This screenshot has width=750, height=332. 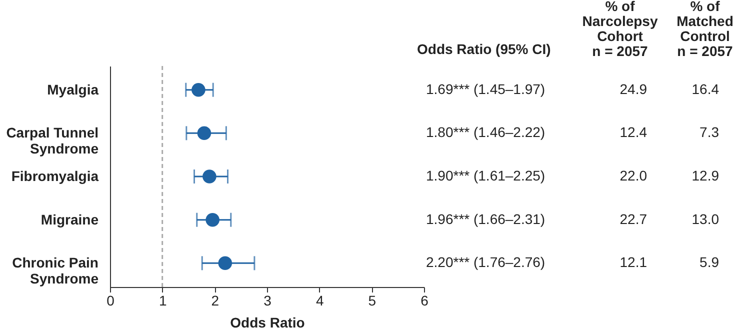 I want to click on text: 12.1, so click(x=634, y=262).